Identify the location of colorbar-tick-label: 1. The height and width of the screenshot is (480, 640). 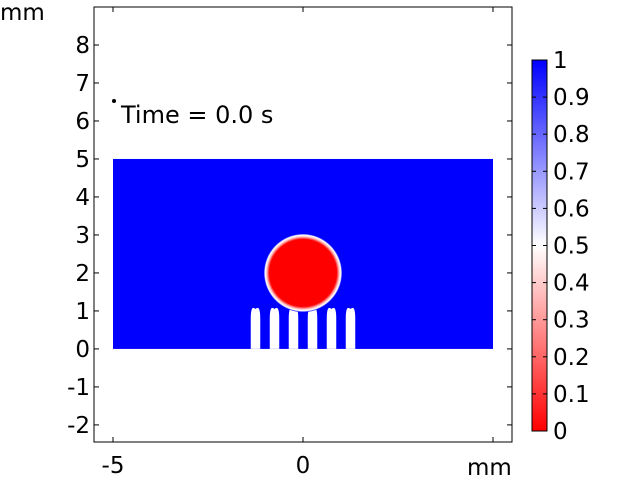
(560, 61).